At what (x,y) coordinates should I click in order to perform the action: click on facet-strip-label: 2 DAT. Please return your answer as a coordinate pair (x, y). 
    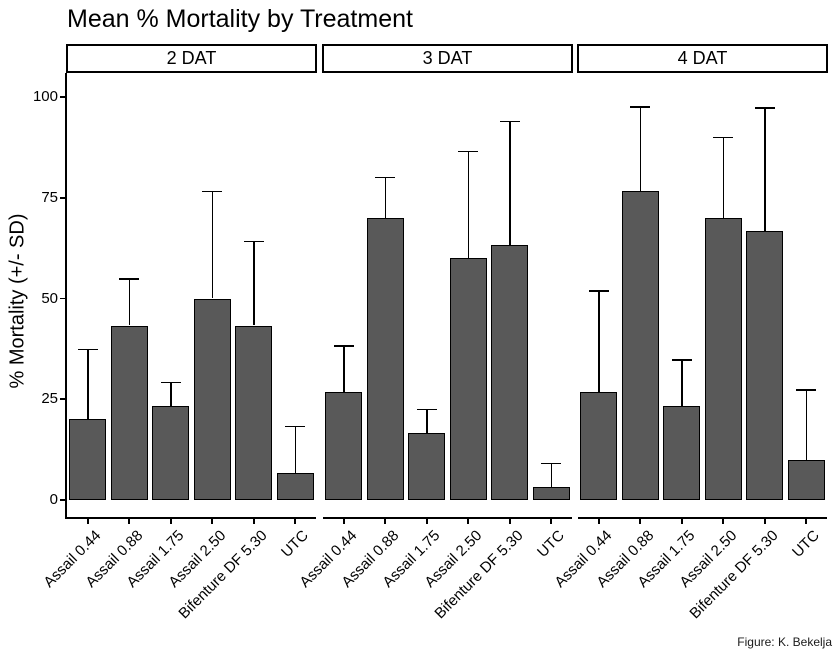
    Looking at the image, I should click on (191, 58).